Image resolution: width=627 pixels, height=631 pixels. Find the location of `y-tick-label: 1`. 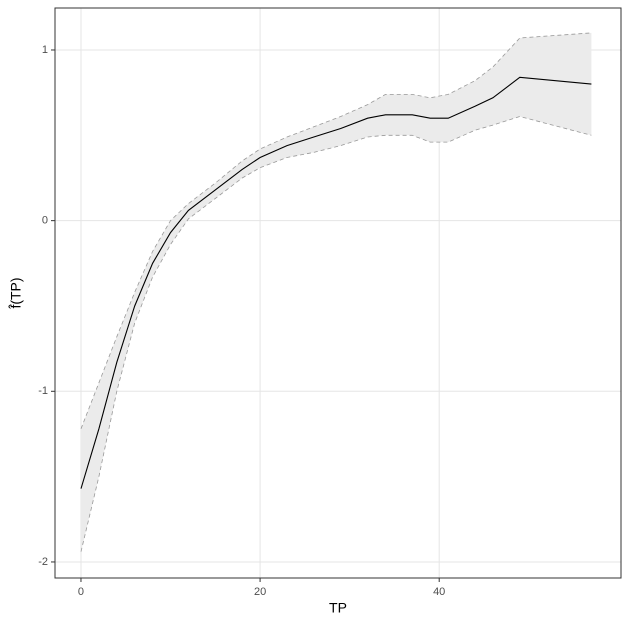

y-tick-label: 1 is located at coordinates (45, 50).